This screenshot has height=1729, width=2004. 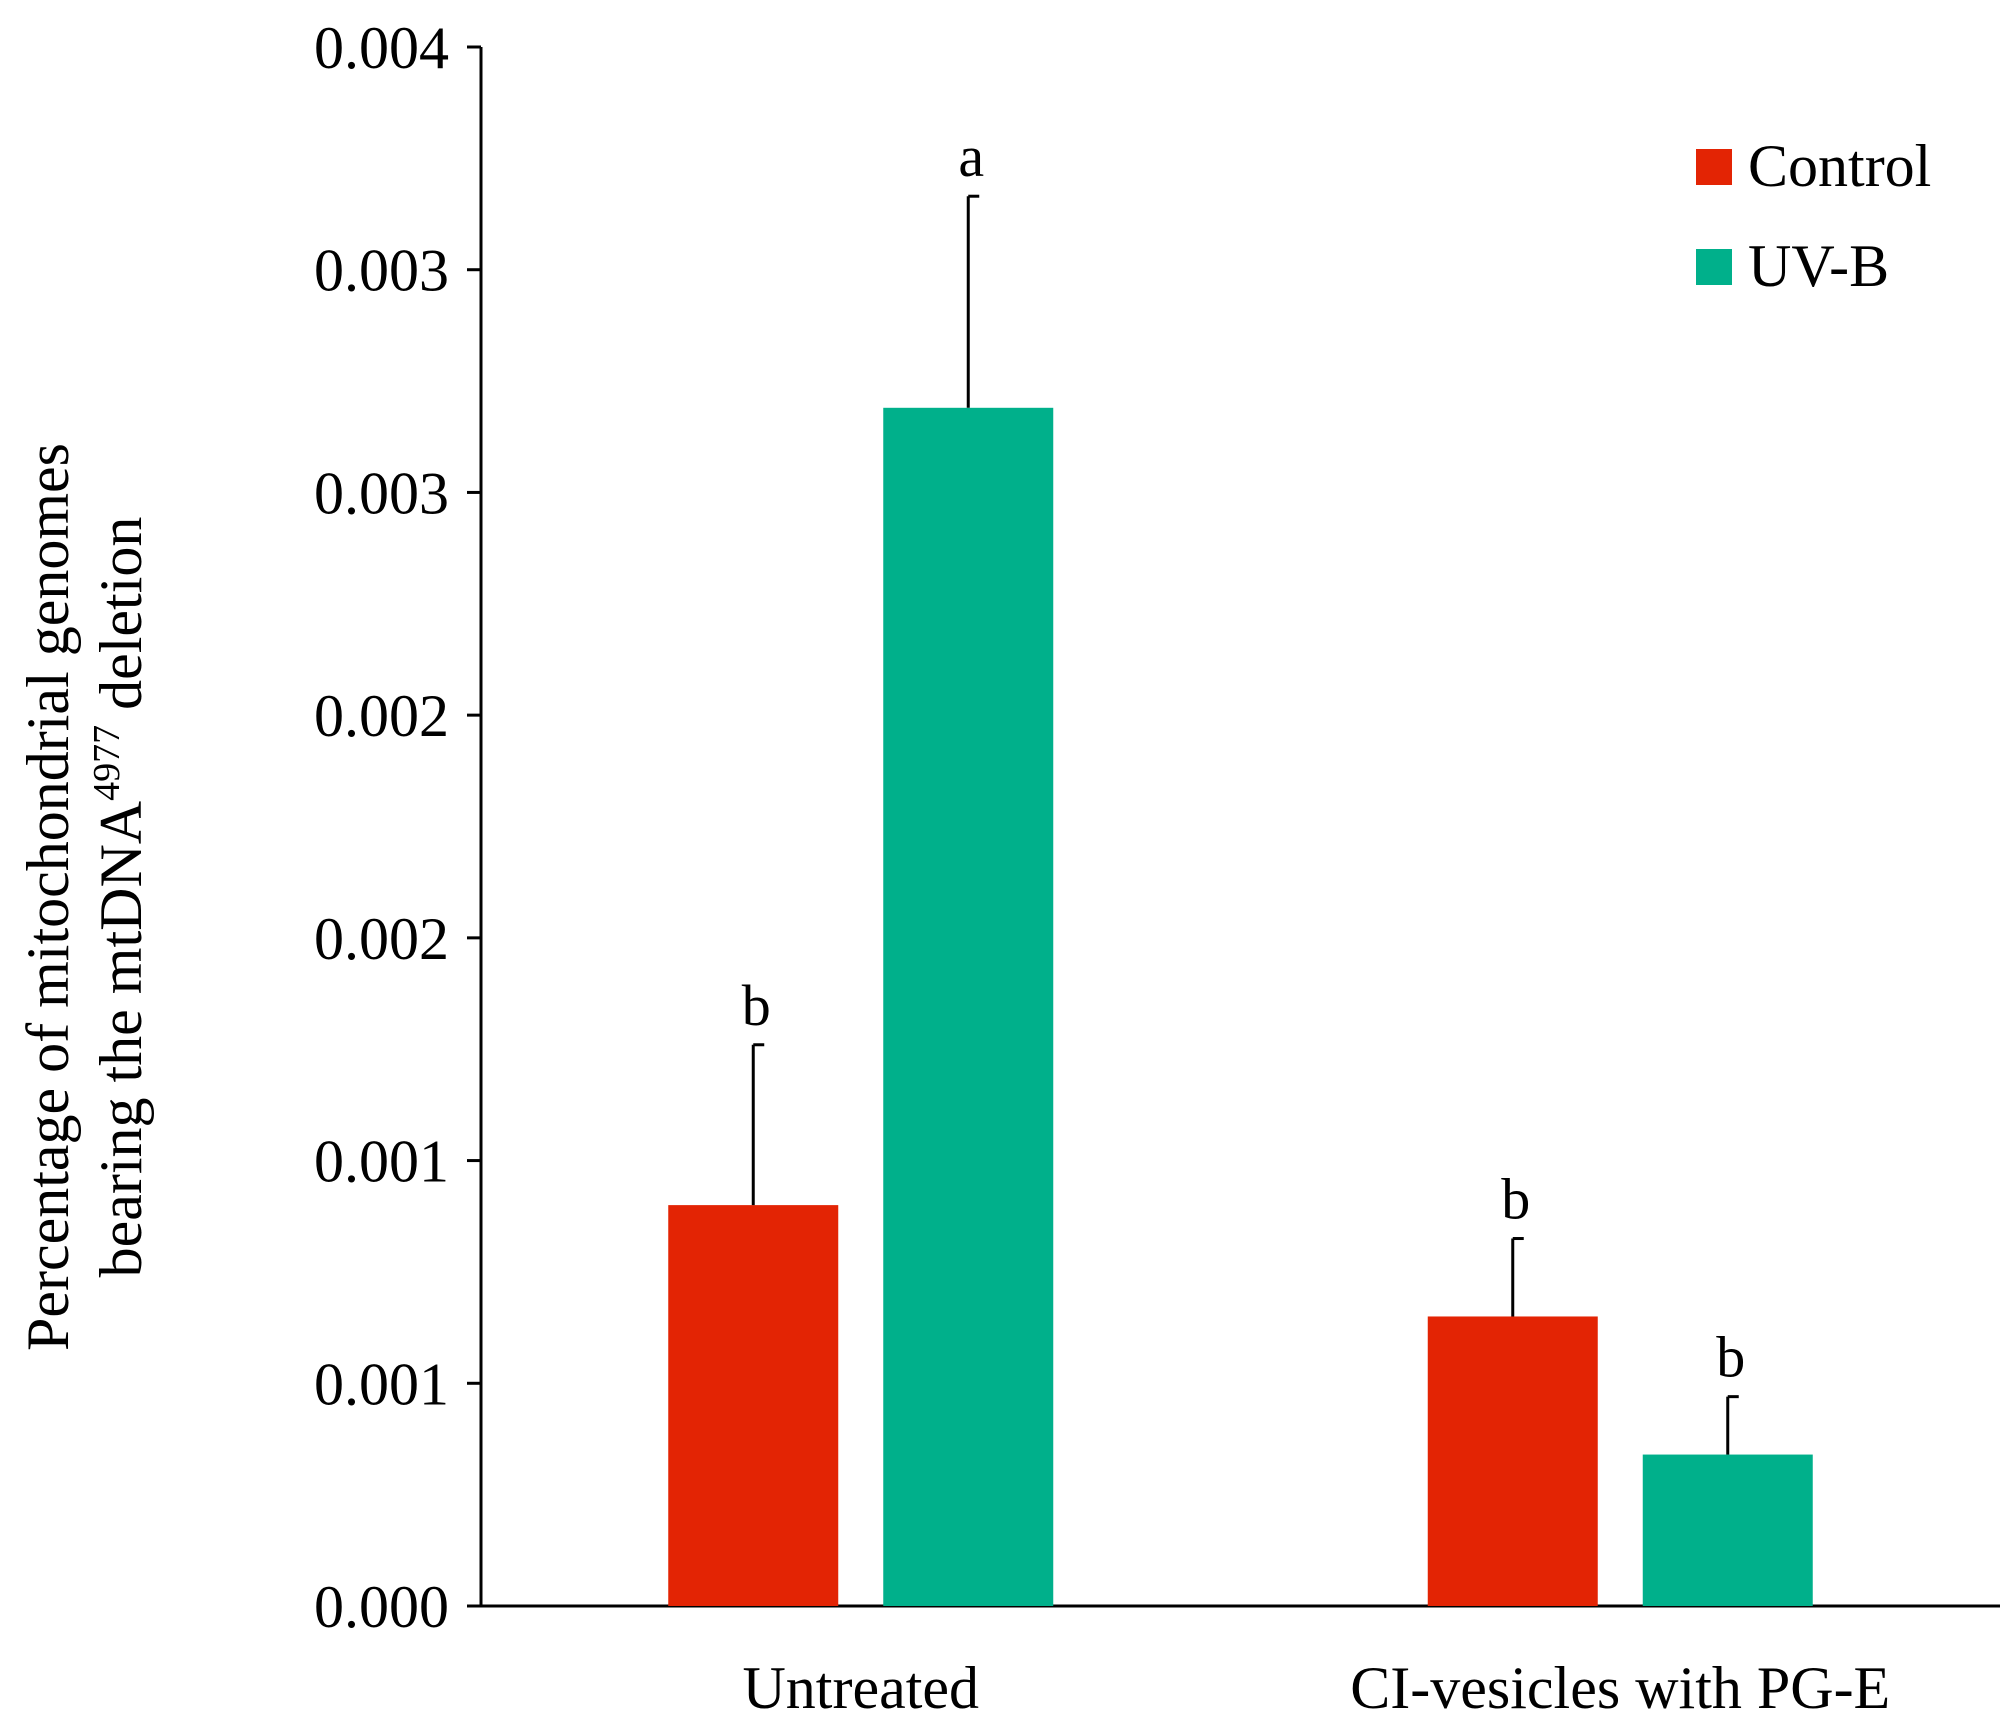 I want to click on category-labels: Untreated CI-vesicles with PG-E, so click(x=1316, y=1688).